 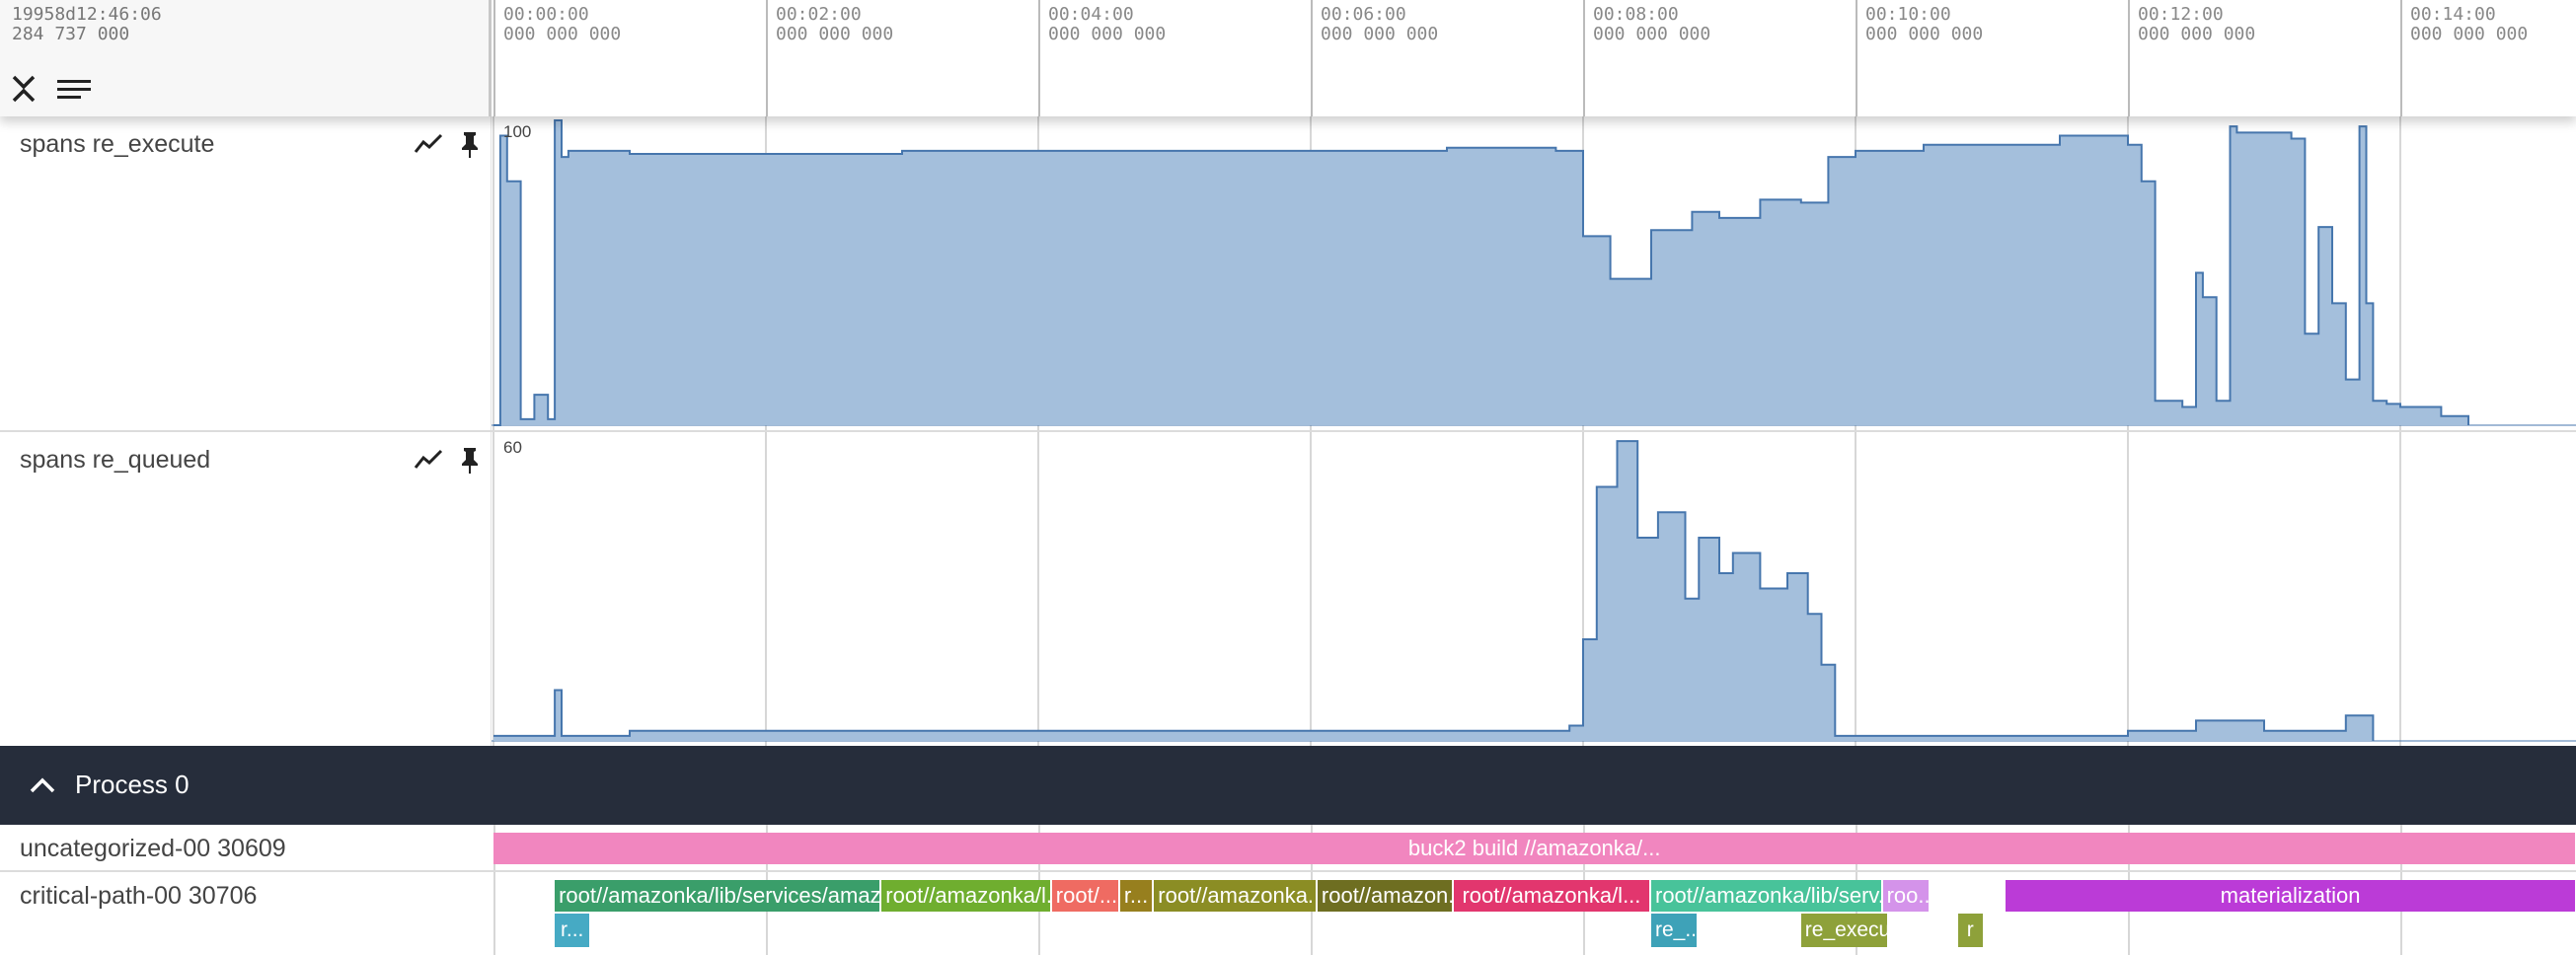 What do you see at coordinates (819, 14) in the screenshot?
I see `tick-time-label: 00:02:00` at bounding box center [819, 14].